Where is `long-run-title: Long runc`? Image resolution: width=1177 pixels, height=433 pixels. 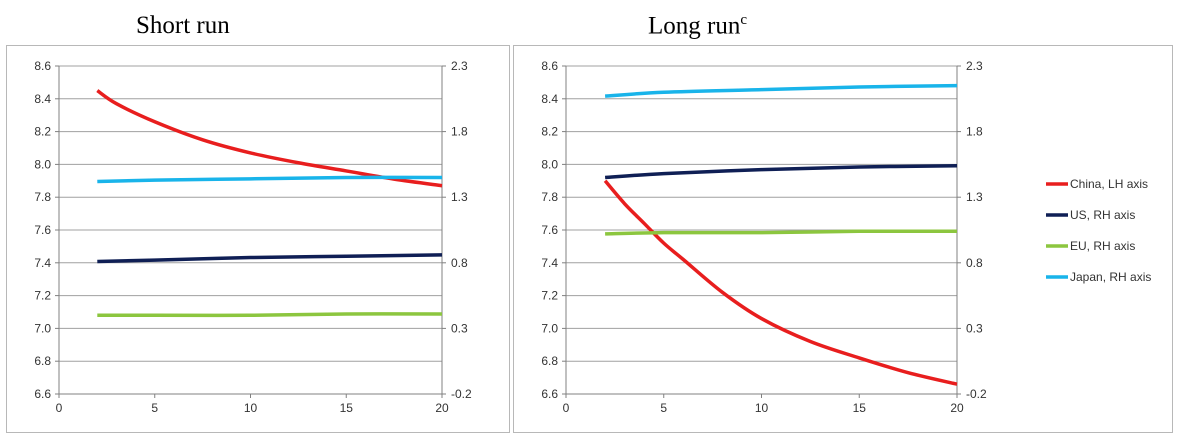
long-run-title: Long runc is located at coordinates (697, 26).